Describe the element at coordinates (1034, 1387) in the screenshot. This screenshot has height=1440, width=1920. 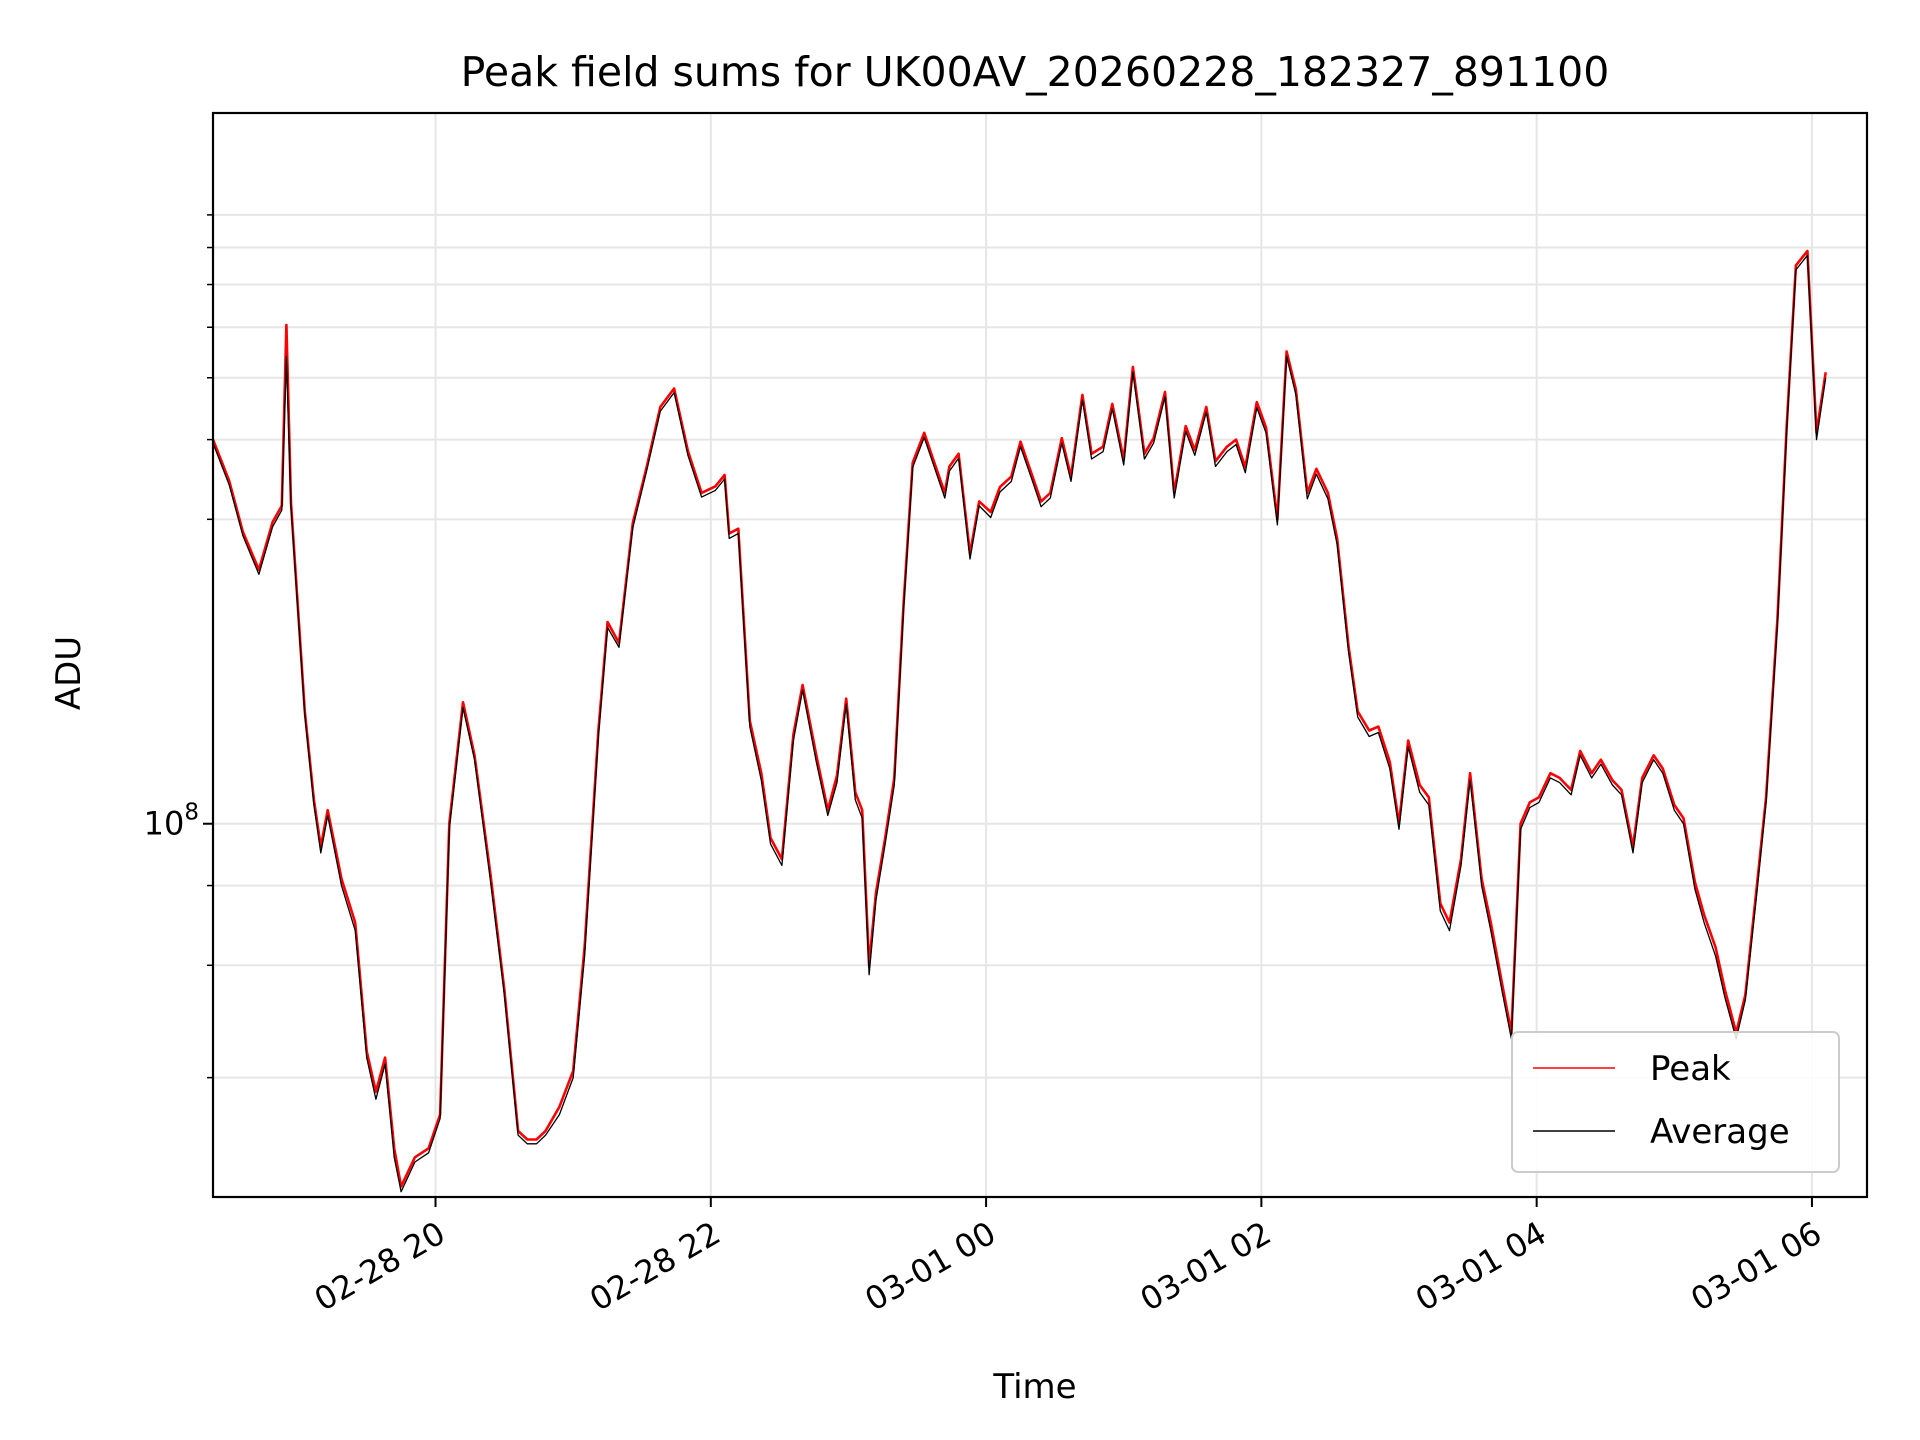
I see `x-axis-title: Time` at that location.